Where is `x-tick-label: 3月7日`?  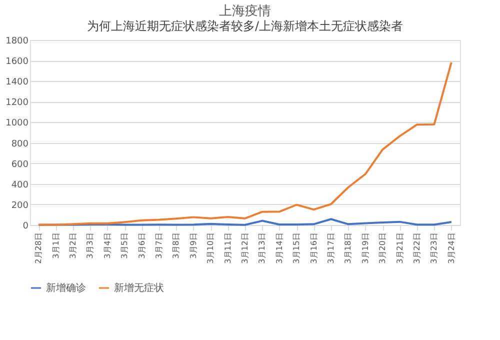 x-tick-label: 3月7日 is located at coordinates (159, 245).